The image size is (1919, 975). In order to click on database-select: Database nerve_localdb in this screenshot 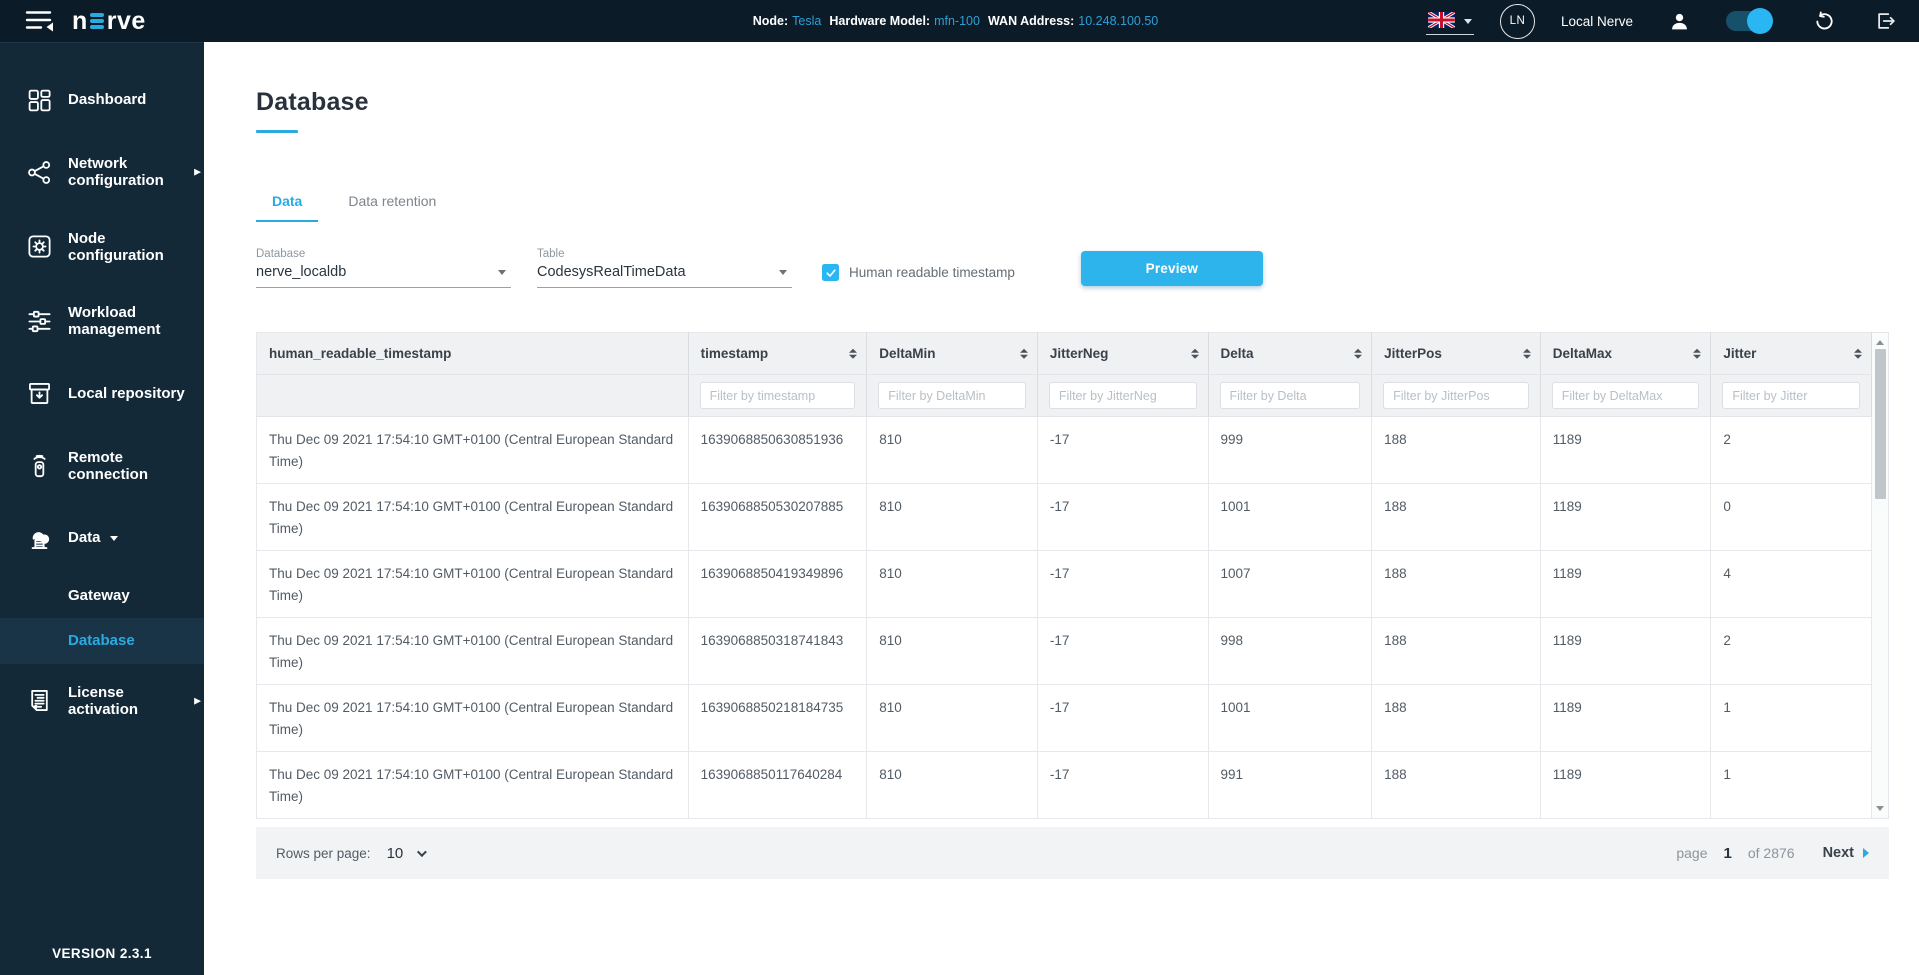, I will do `click(383, 268)`.